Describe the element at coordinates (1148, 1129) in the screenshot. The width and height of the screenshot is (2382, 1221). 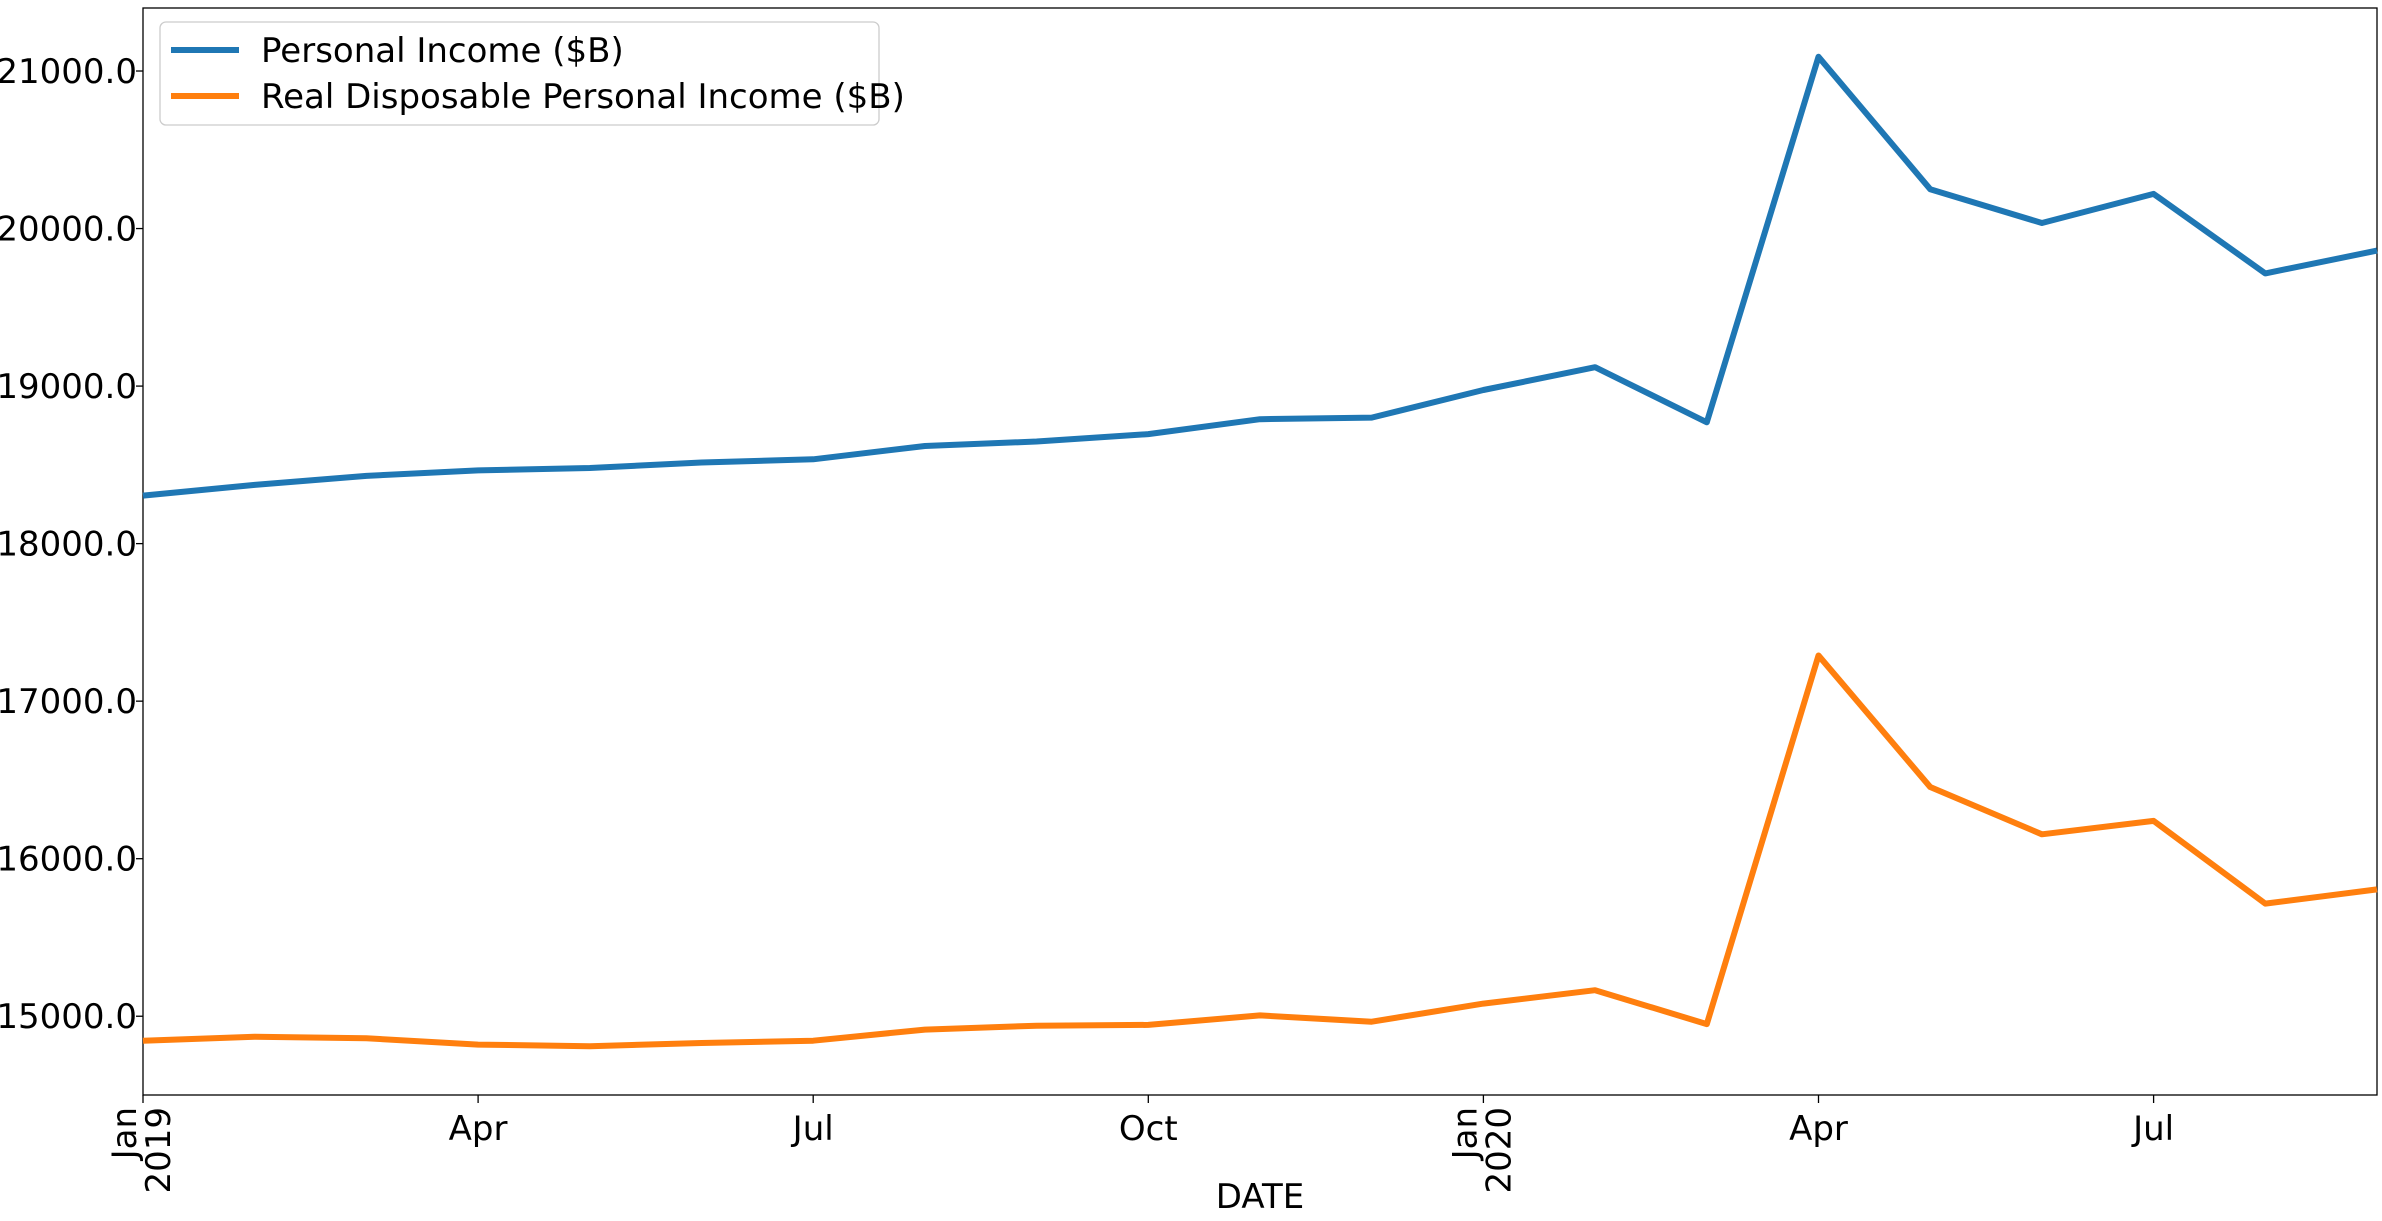
I see `x-tick-label: Oct` at that location.